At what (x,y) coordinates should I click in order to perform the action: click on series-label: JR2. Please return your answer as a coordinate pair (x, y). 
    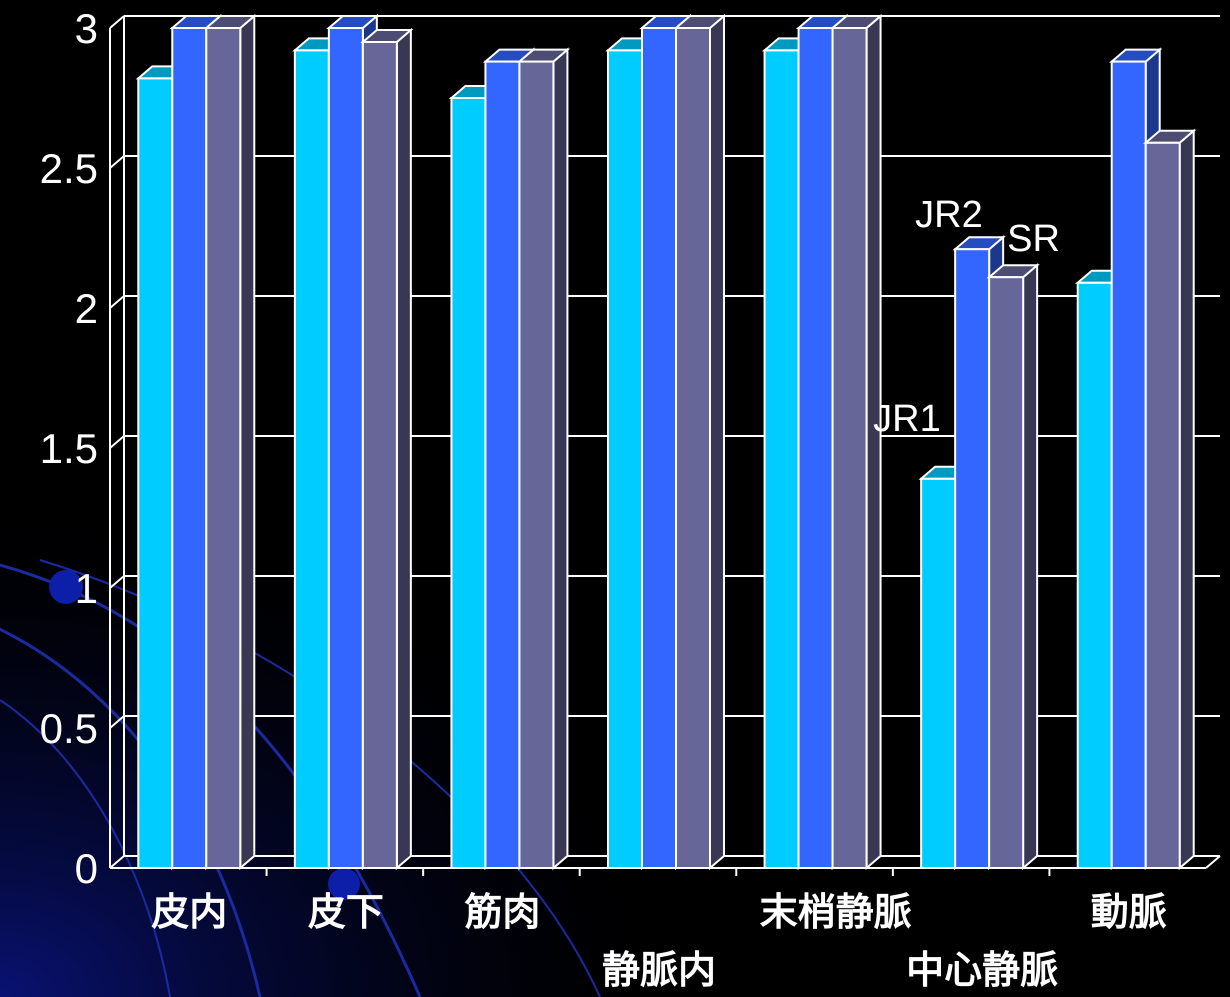
    Looking at the image, I should click on (949, 215).